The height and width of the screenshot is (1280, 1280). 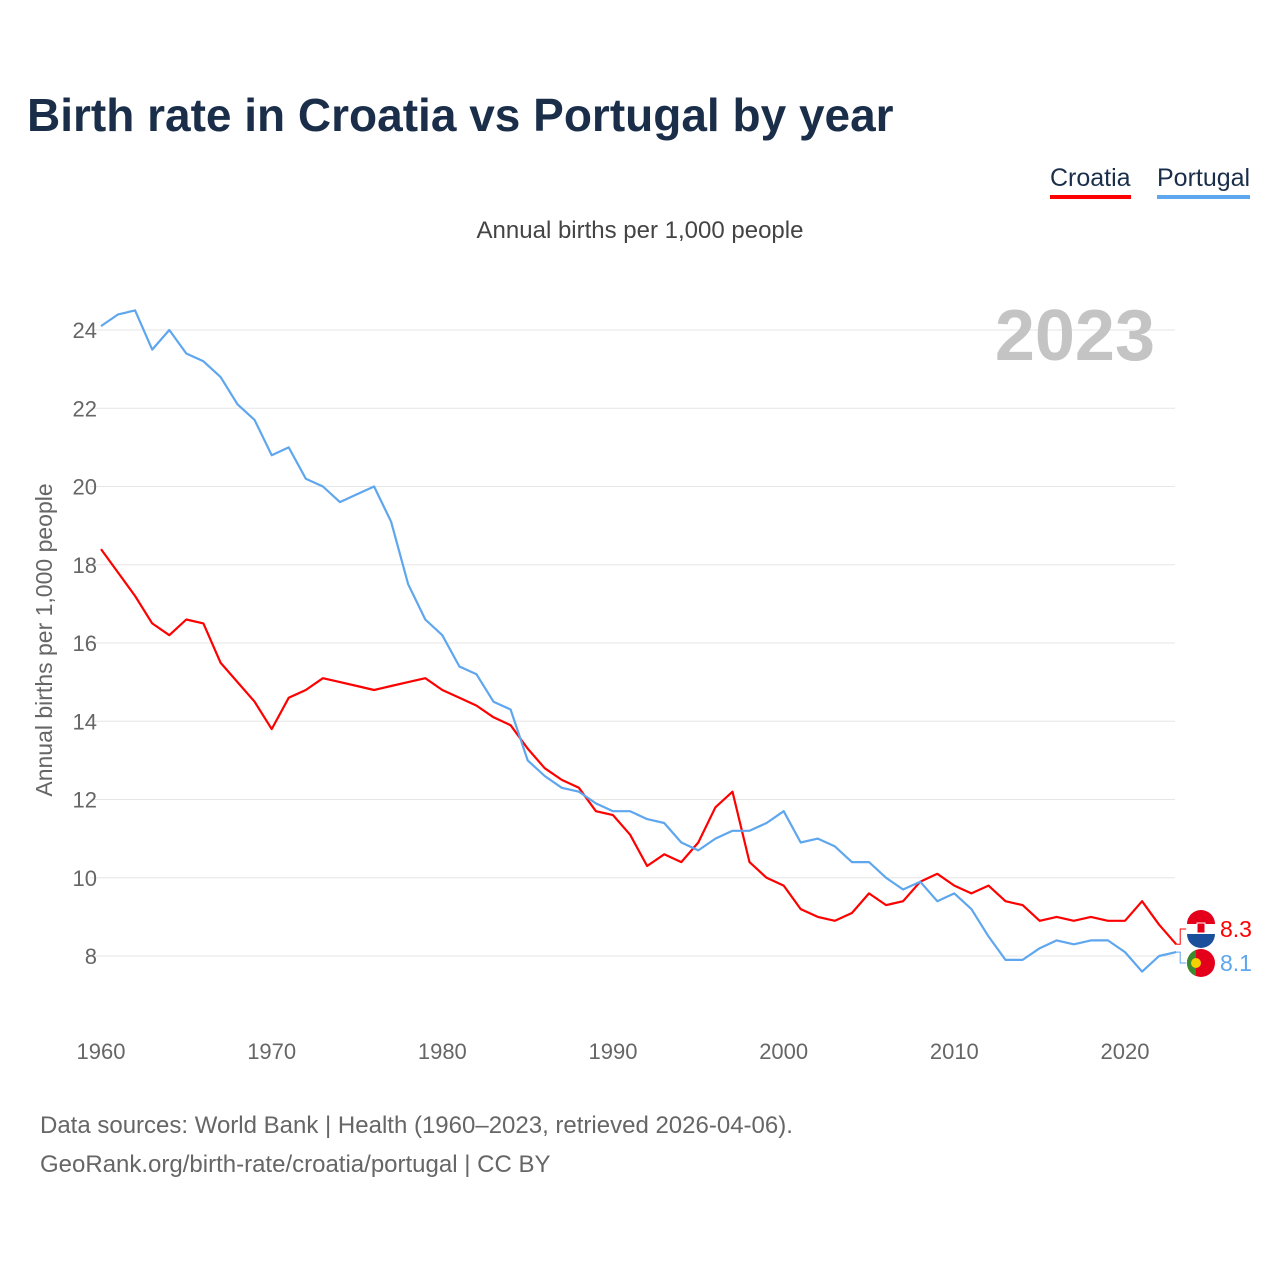 What do you see at coordinates (954, 1051) in the screenshot?
I see `x-tick-label: 2010` at bounding box center [954, 1051].